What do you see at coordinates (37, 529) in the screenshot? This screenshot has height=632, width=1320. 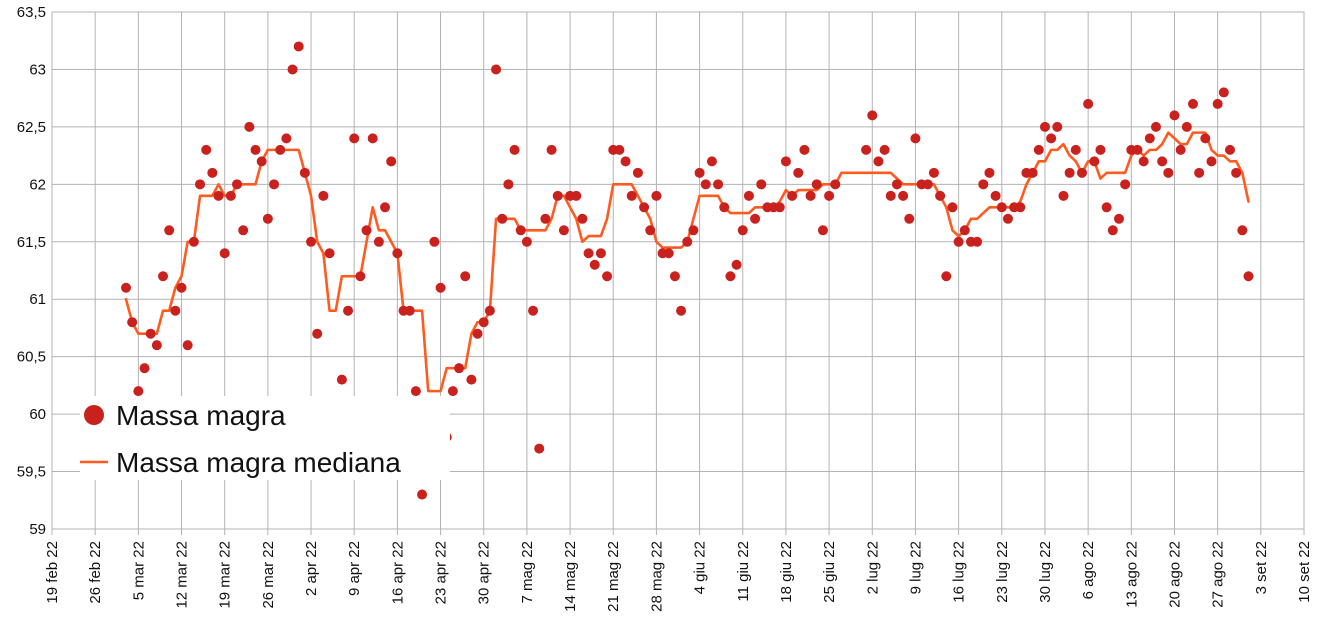 I see `y-tick-label: 59` at bounding box center [37, 529].